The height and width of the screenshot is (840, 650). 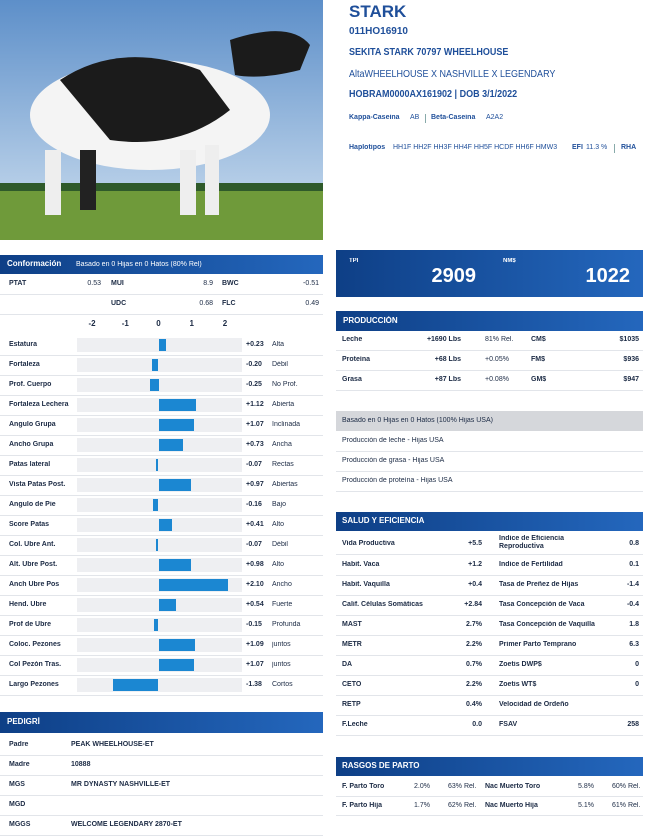 I want to click on trait-desc: Alta, so click(x=278, y=344).